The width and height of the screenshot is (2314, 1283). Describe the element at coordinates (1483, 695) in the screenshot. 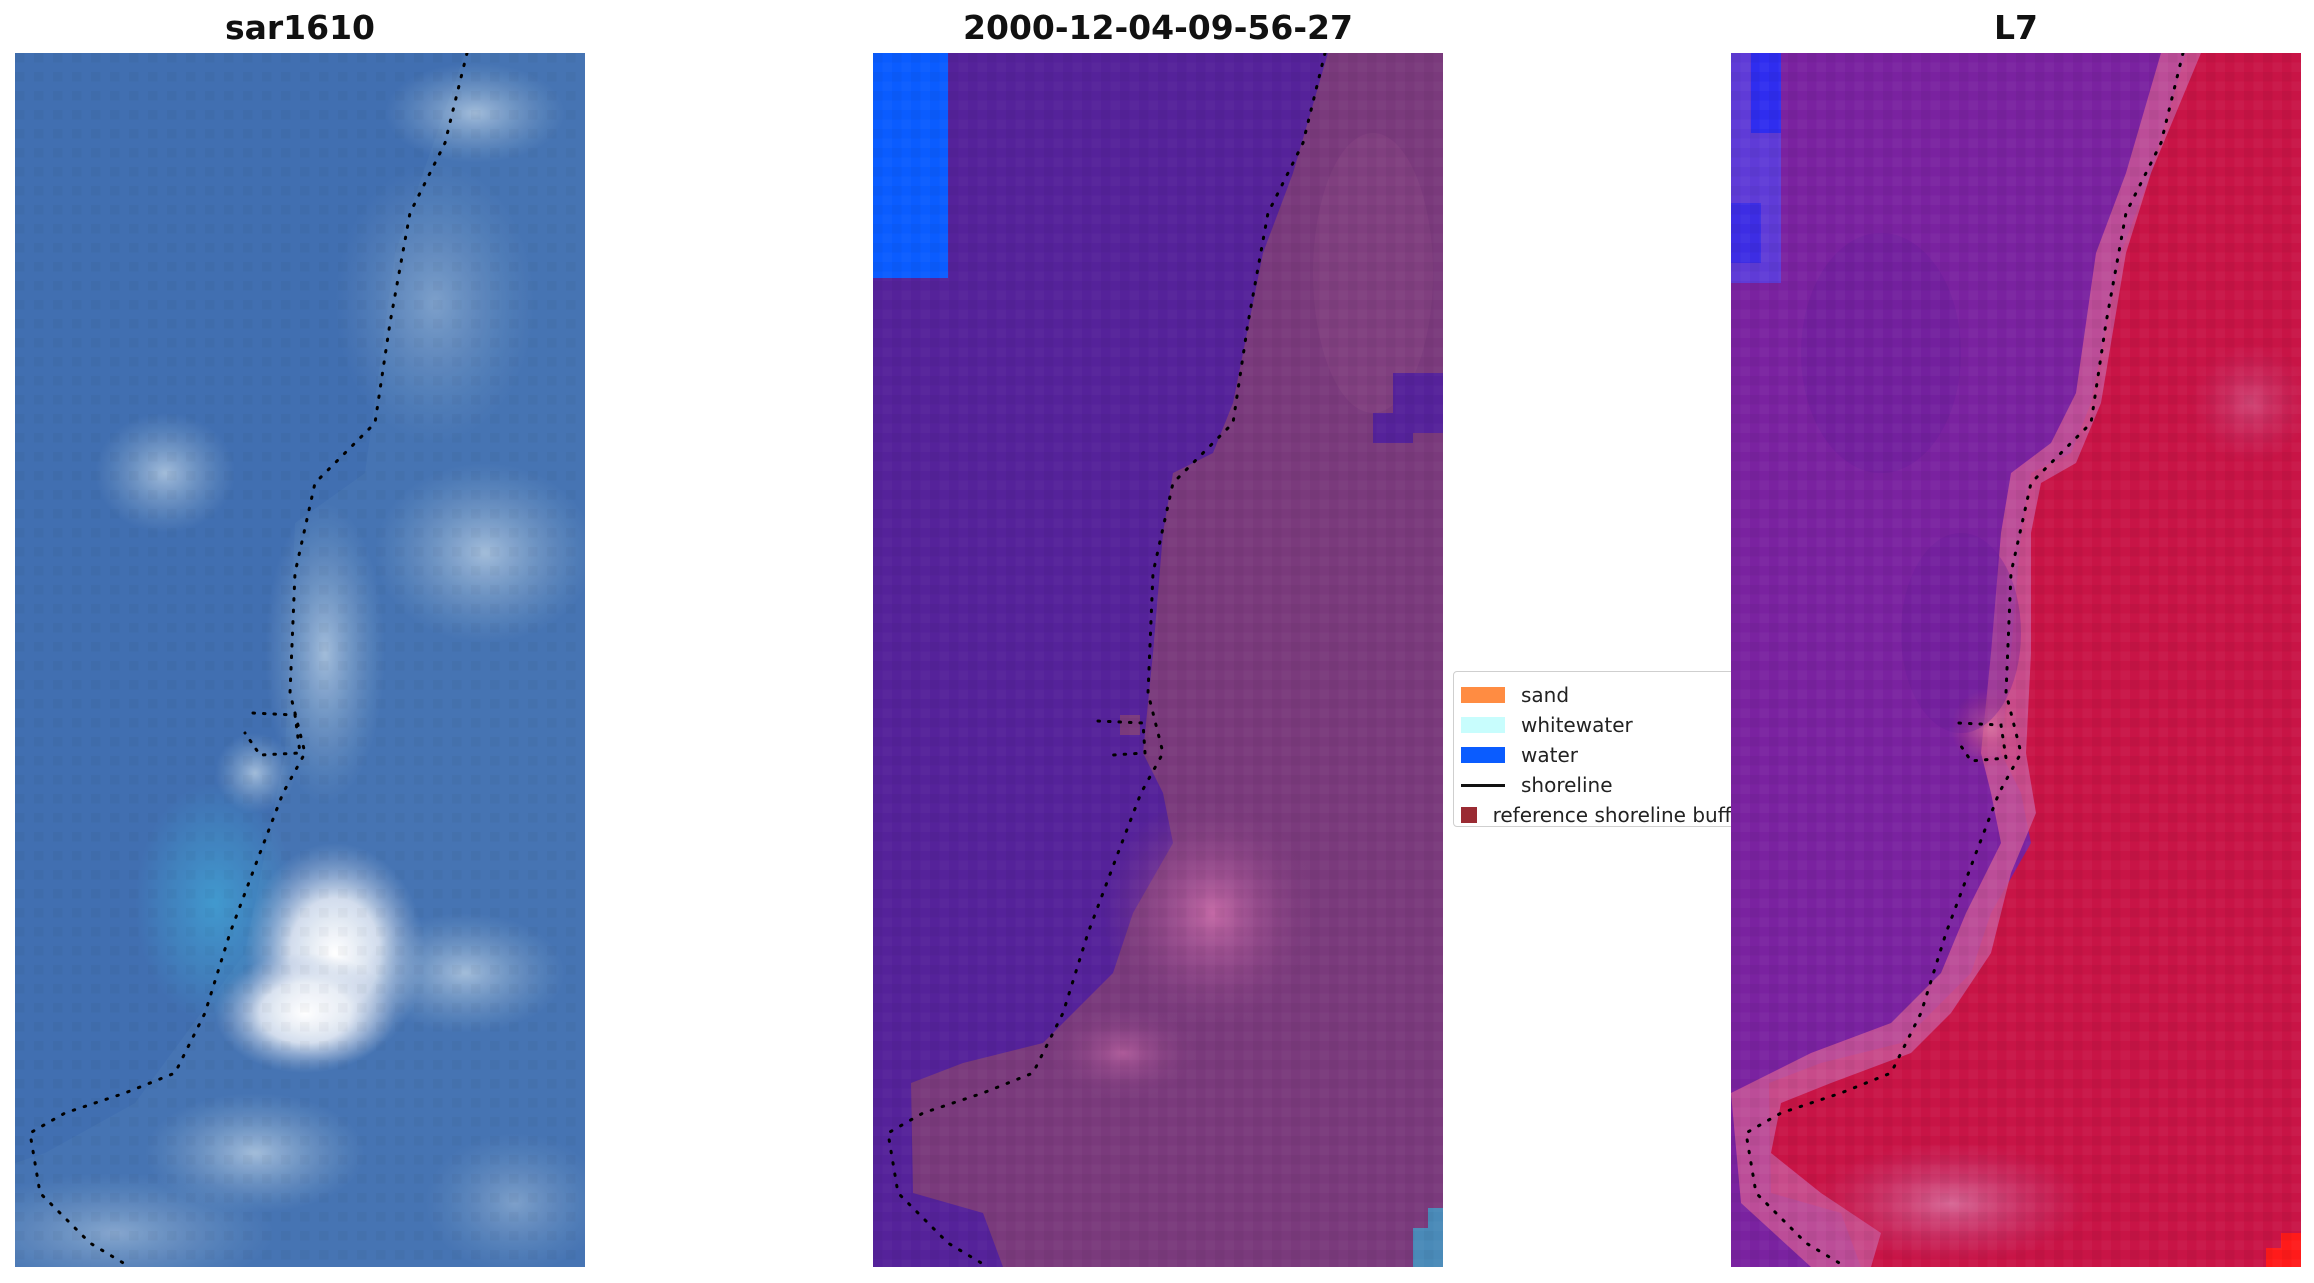

I see `sand-swatch-icon` at that location.